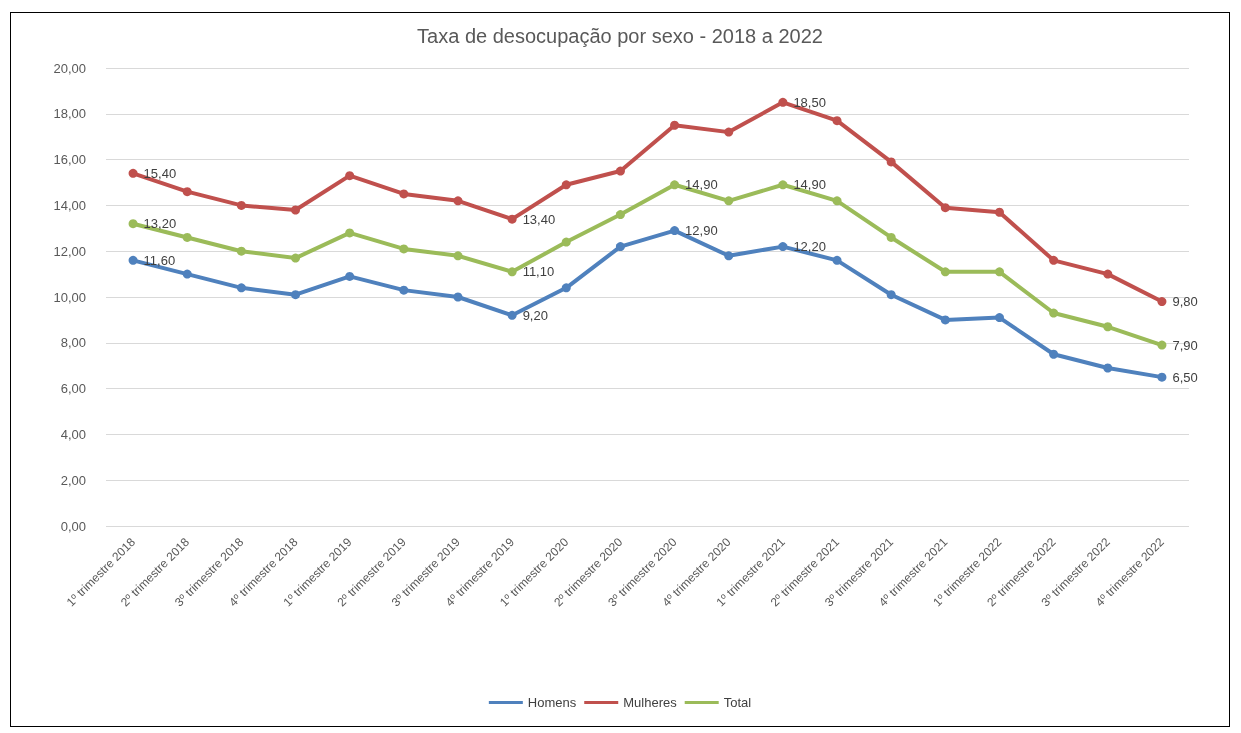 This screenshot has width=1241, height=733. I want to click on y-tick-label: 8,00, so click(73, 343).